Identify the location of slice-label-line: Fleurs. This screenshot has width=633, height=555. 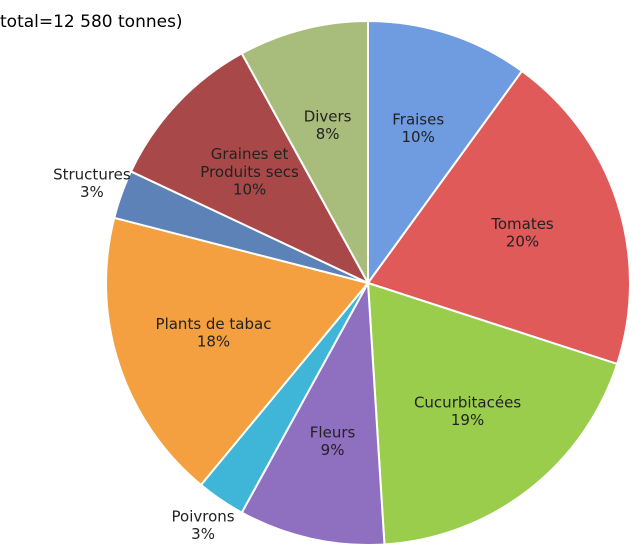
(333, 432).